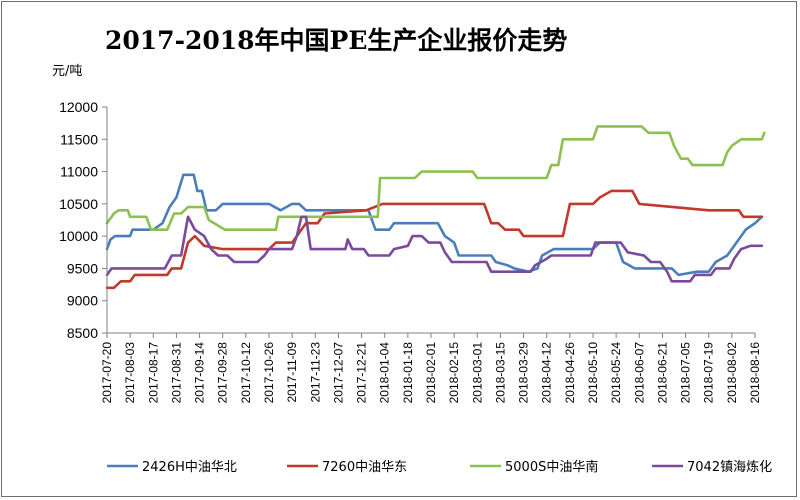 The width and height of the screenshot is (800, 500). Describe the element at coordinates (82, 268) in the screenshot. I see `y-tick-label: 9500` at that location.